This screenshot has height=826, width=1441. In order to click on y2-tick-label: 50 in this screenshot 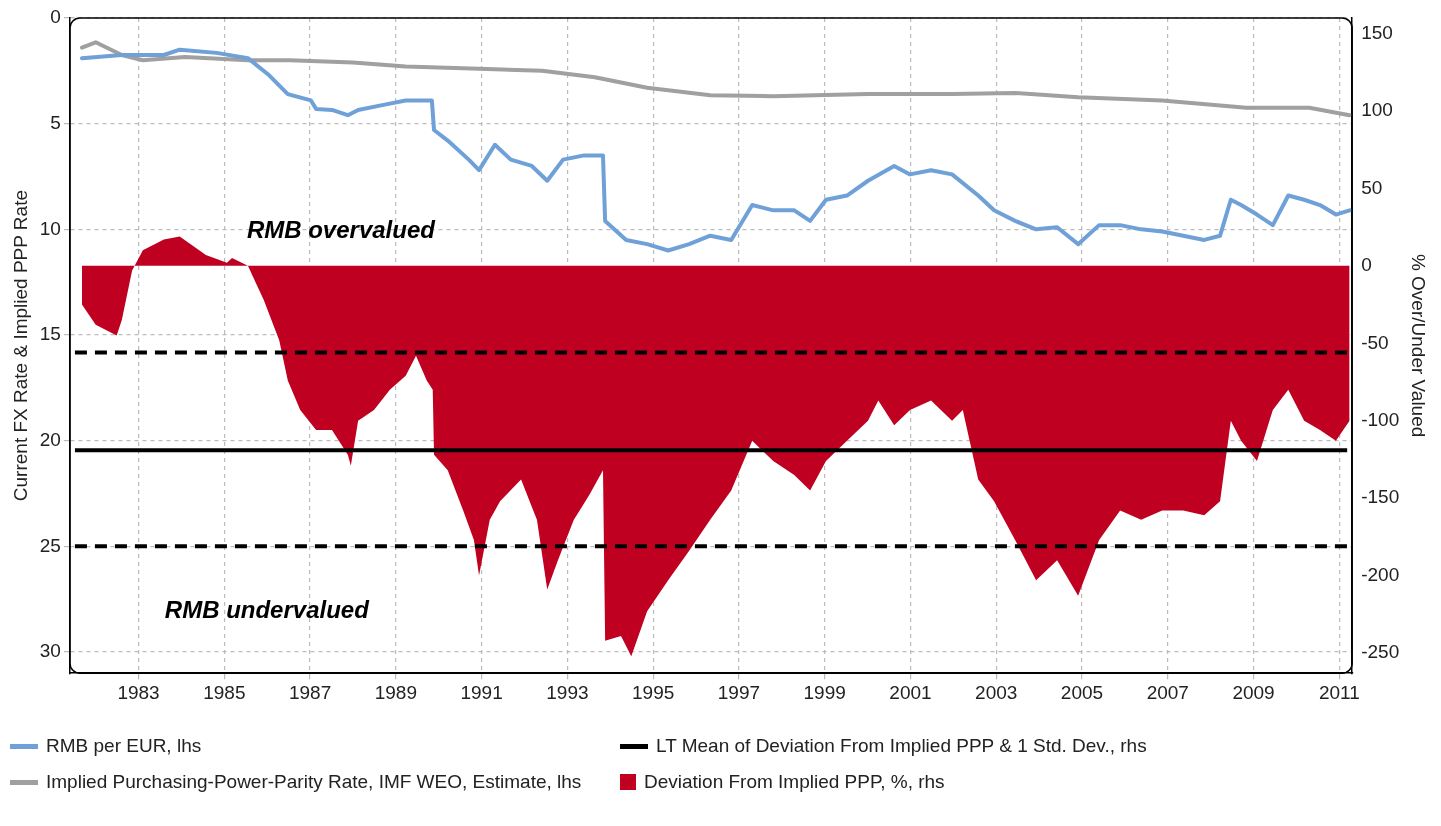, I will do `click(1372, 187)`.